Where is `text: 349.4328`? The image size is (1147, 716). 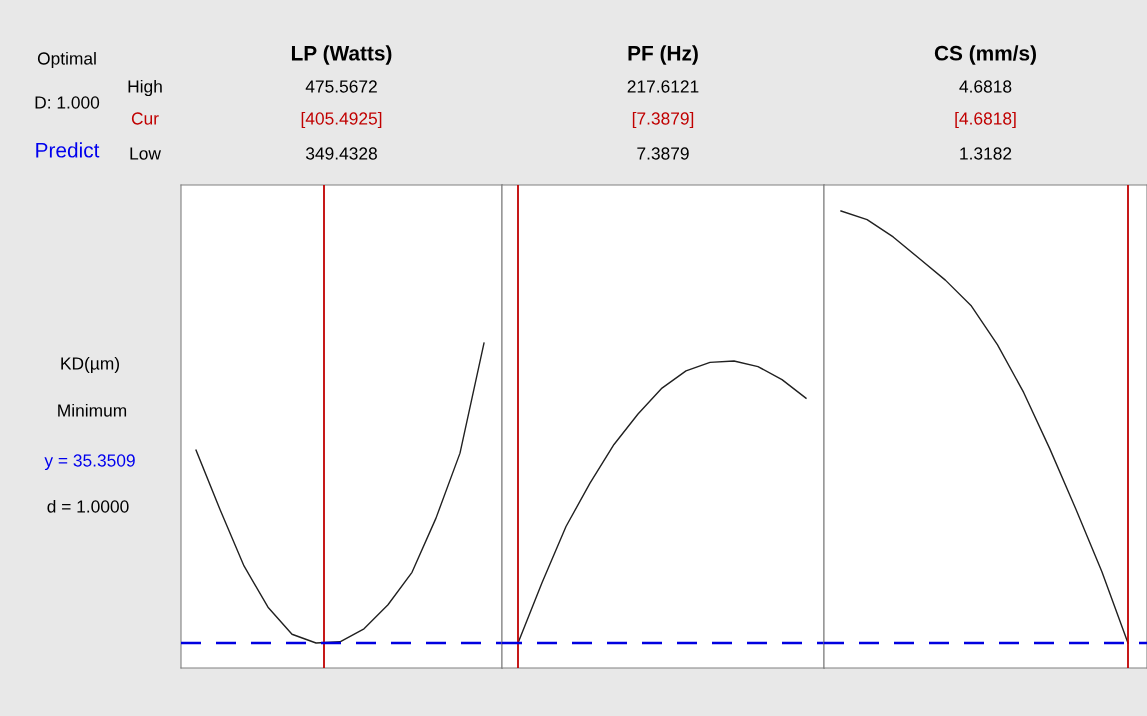 text: 349.4328 is located at coordinates (341, 153).